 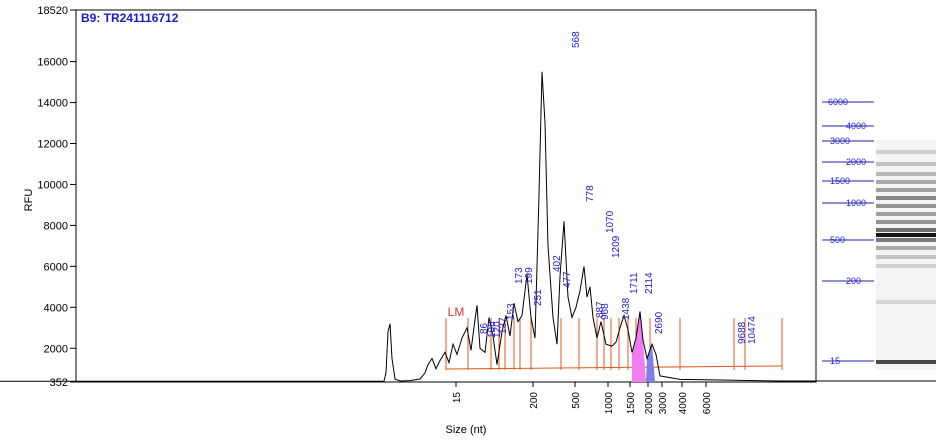 What do you see at coordinates (538, 297) in the screenshot?
I see `peak-label: 251` at bounding box center [538, 297].